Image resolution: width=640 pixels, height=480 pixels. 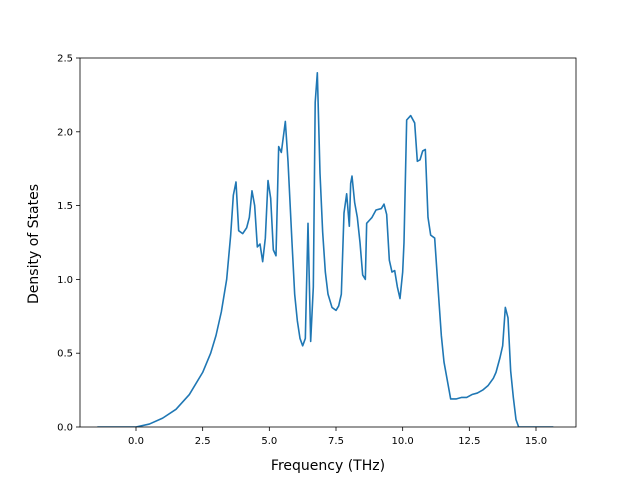 What do you see at coordinates (34, 244) in the screenshot?
I see `y-axis-label: Density of States` at bounding box center [34, 244].